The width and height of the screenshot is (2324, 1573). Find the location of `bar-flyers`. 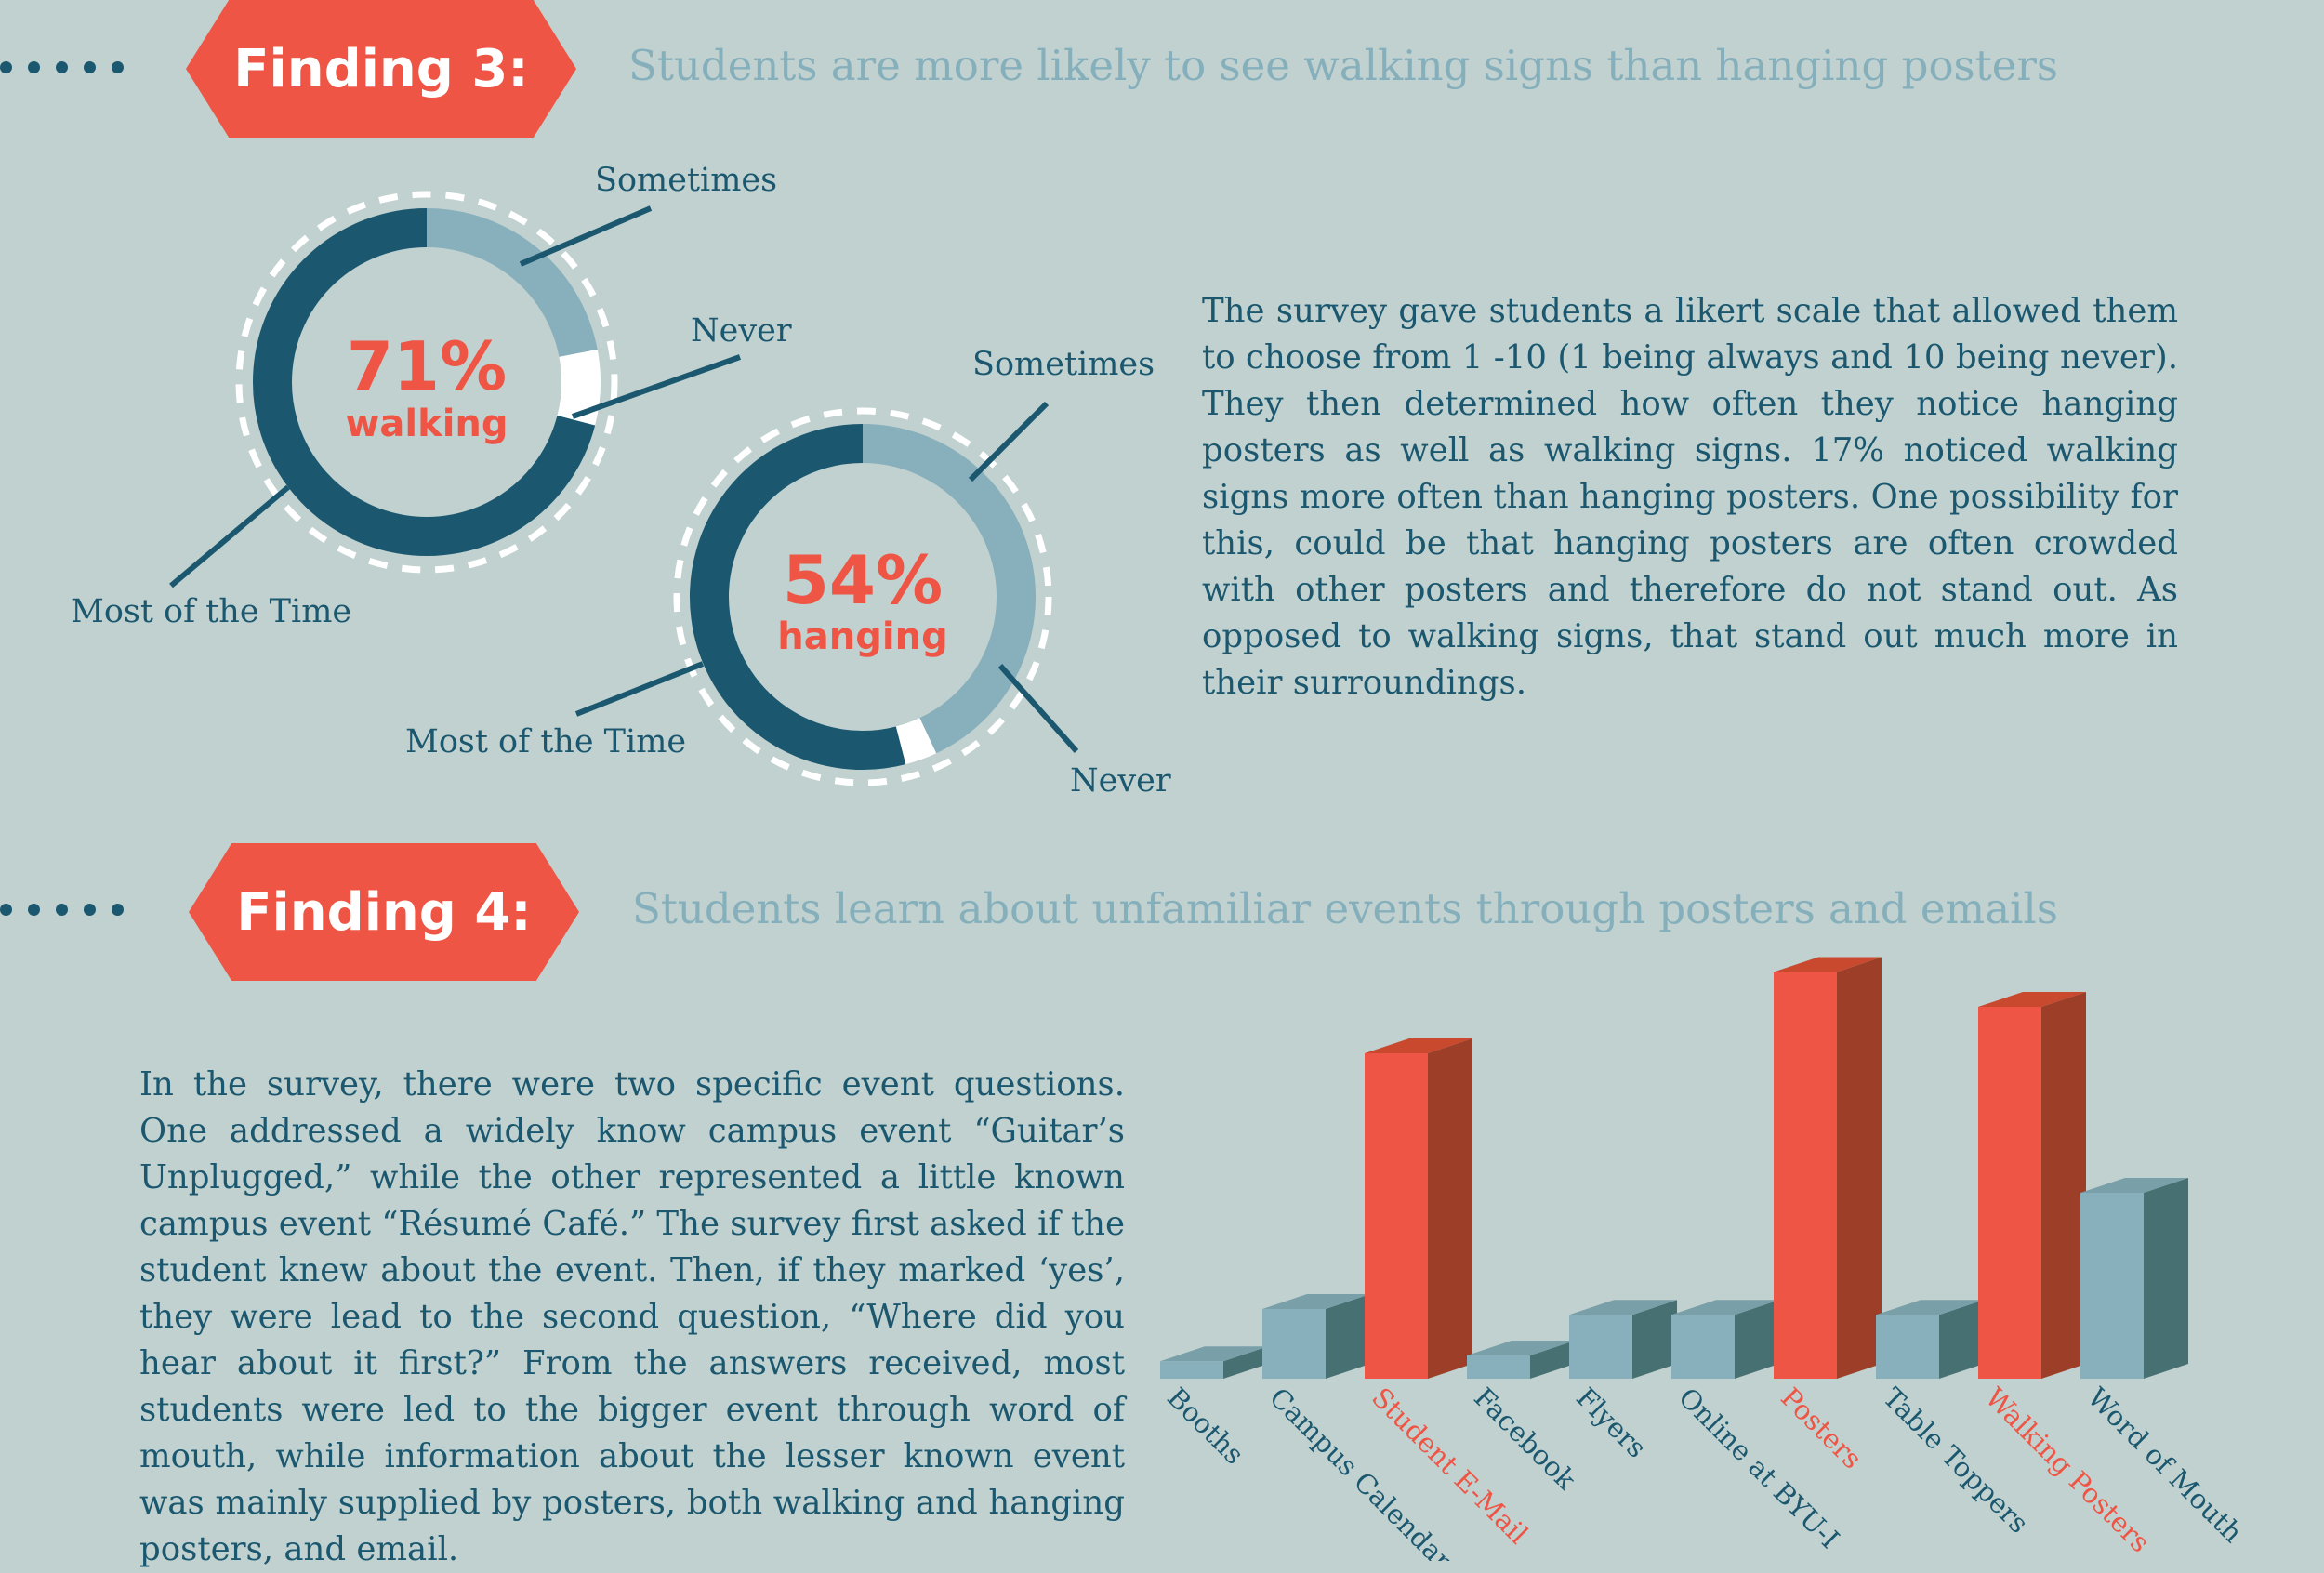

bar-flyers is located at coordinates (1600, 1347).